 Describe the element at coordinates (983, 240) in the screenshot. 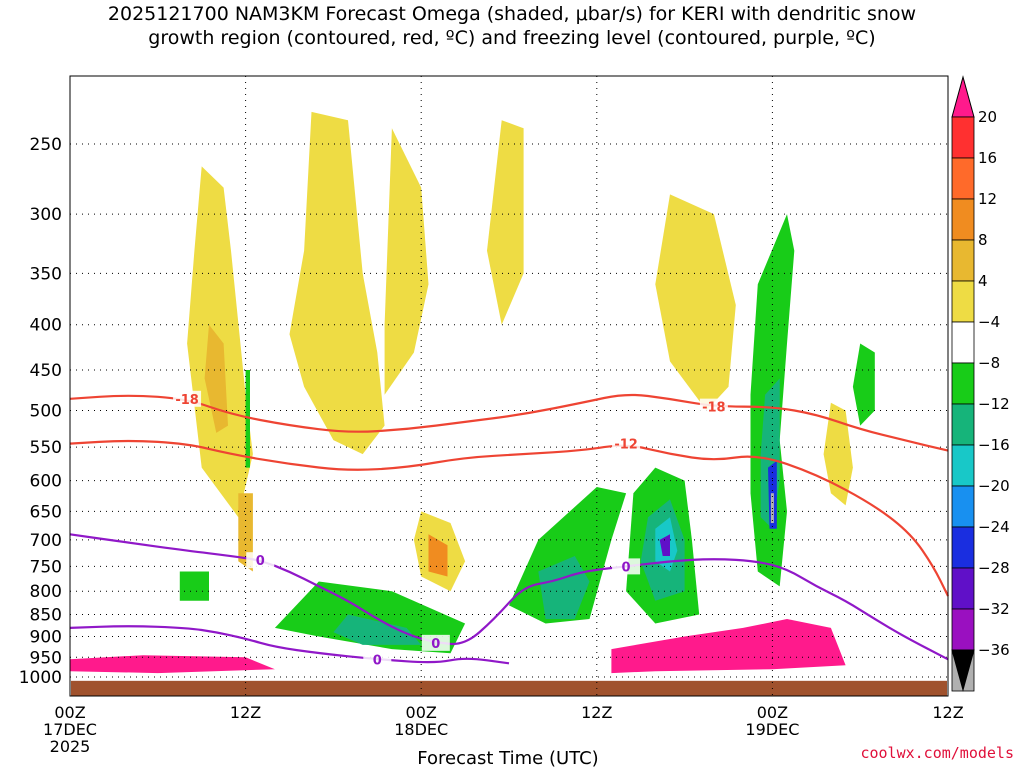

I see `colorbar-tick-label: 8` at that location.